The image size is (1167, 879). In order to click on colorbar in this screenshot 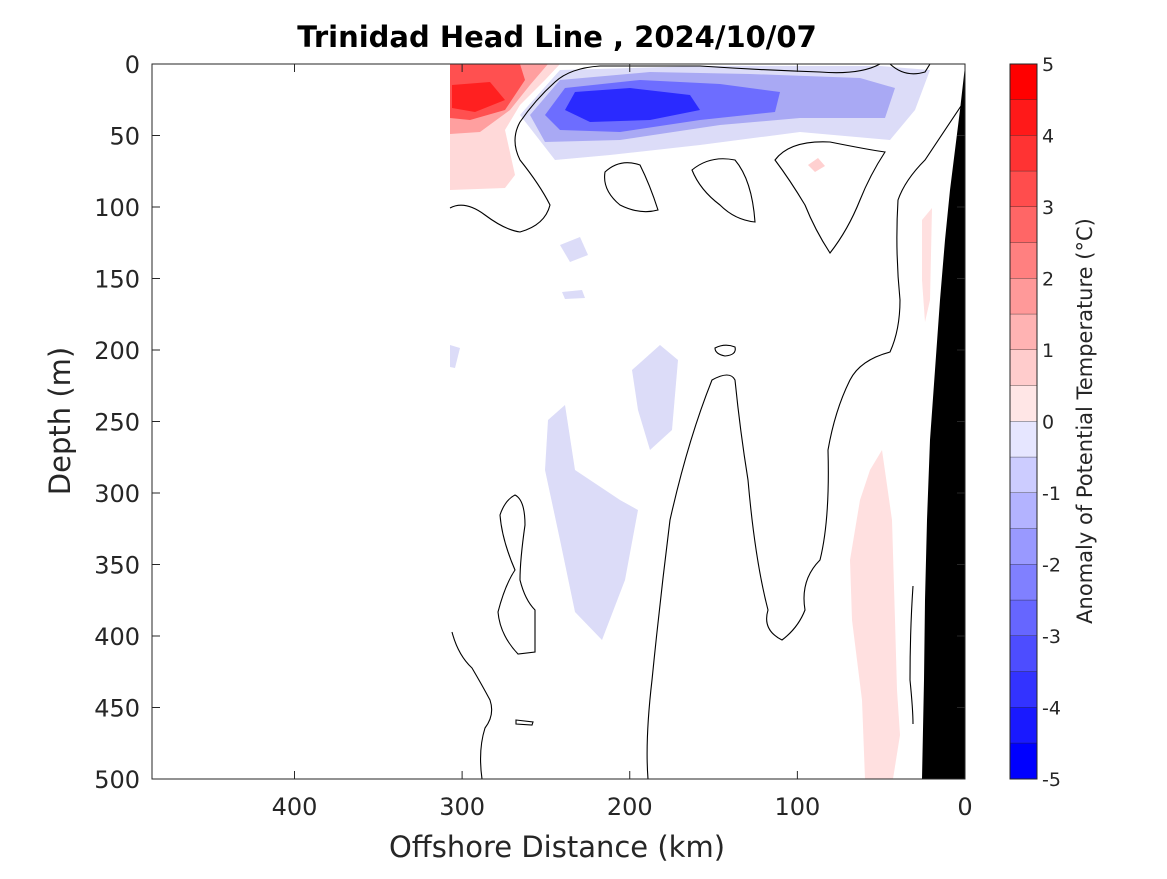, I will do `click(1023, 421)`.